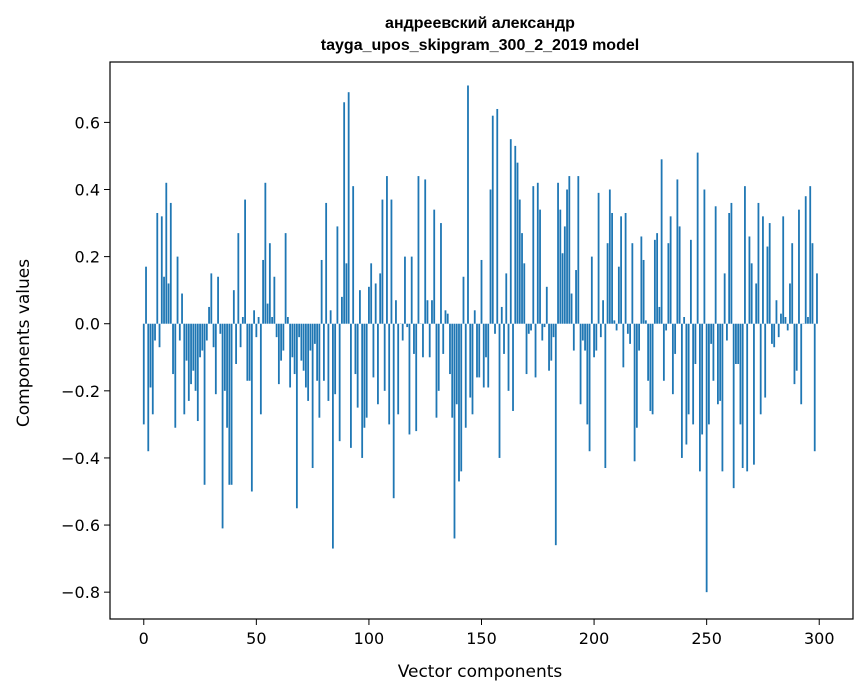 This screenshot has width=867, height=696. Describe the element at coordinates (480, 23) in the screenshot. I see `chart-title: андреевский александр` at that location.